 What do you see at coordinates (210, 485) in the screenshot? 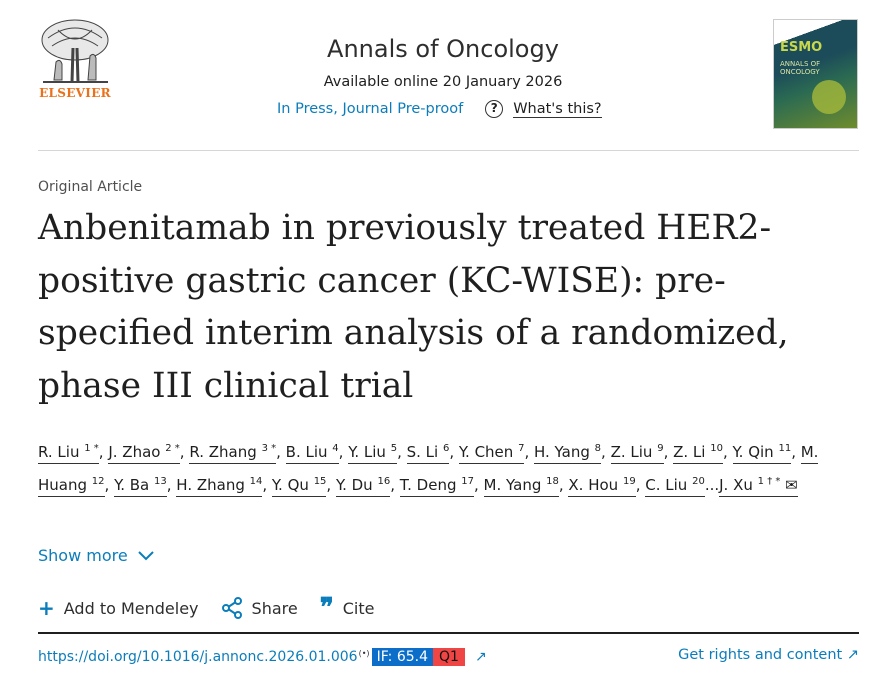
I see `author-name: H. Zhang` at bounding box center [210, 485].